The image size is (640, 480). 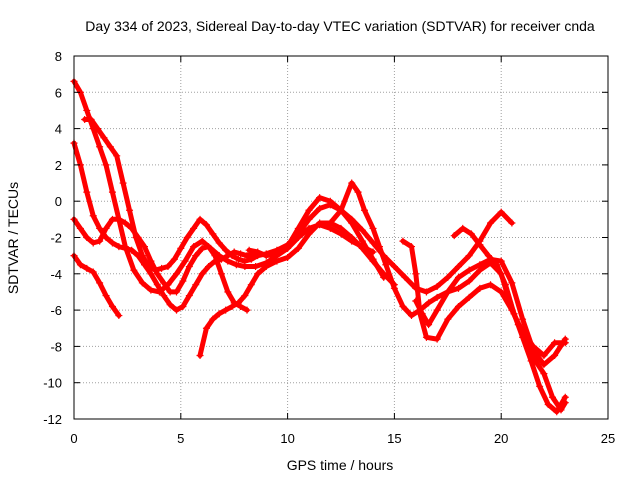 I want to click on y-tick-label: 8, so click(x=58, y=56).